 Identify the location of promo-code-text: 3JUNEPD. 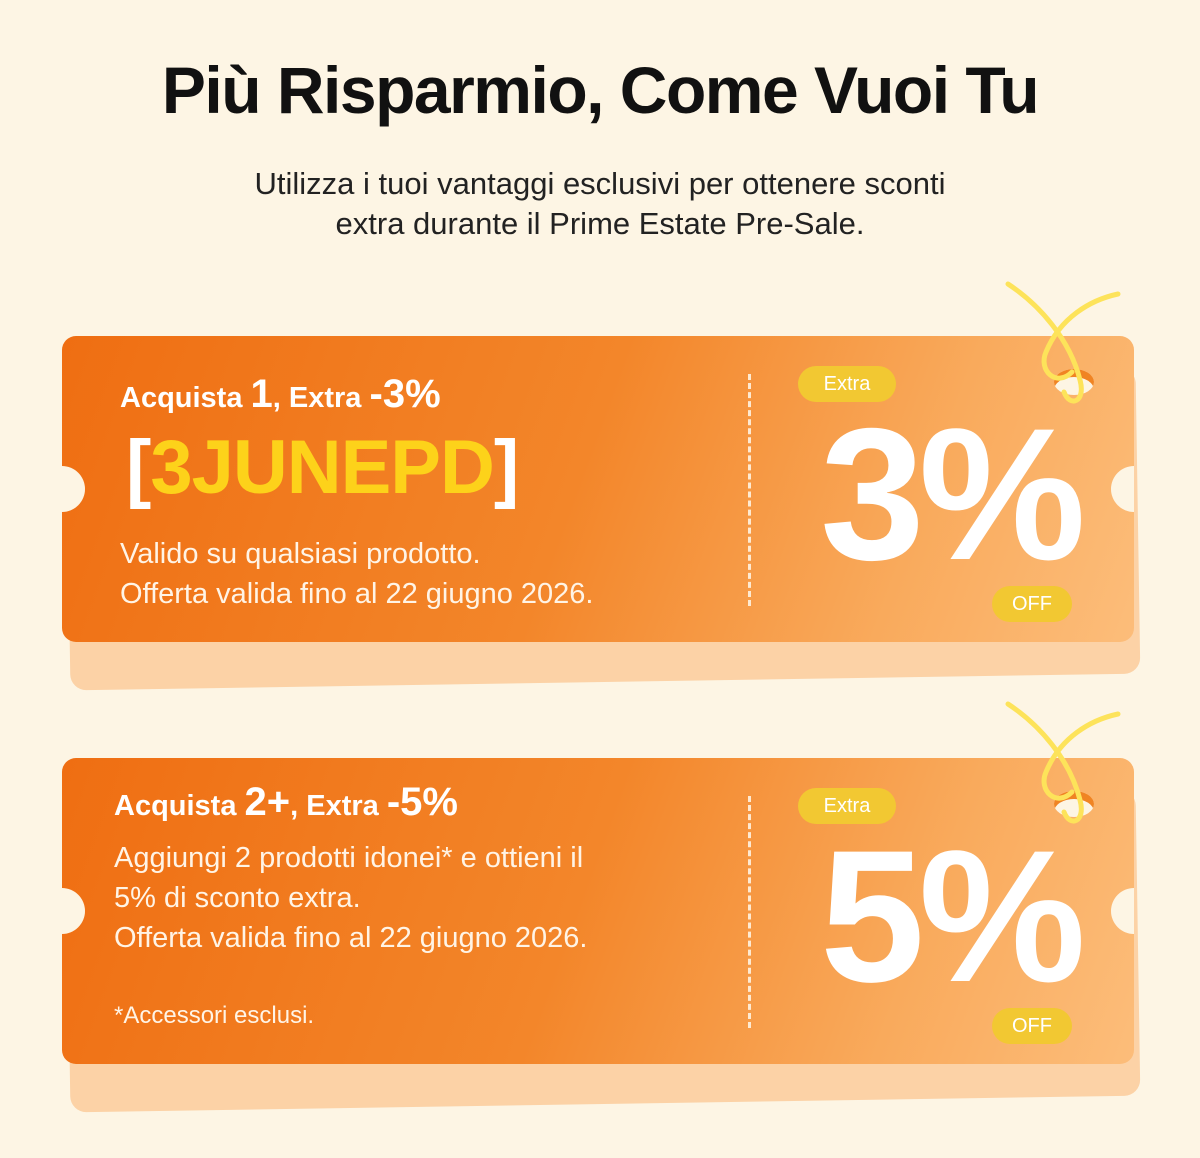
(322, 467).